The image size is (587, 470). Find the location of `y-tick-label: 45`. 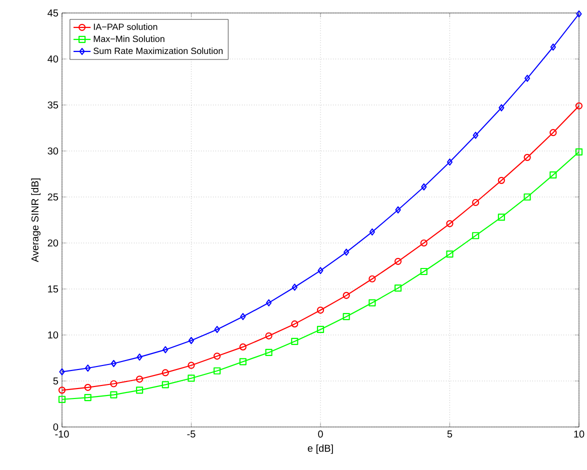

y-tick-label: 45 is located at coordinates (53, 13).